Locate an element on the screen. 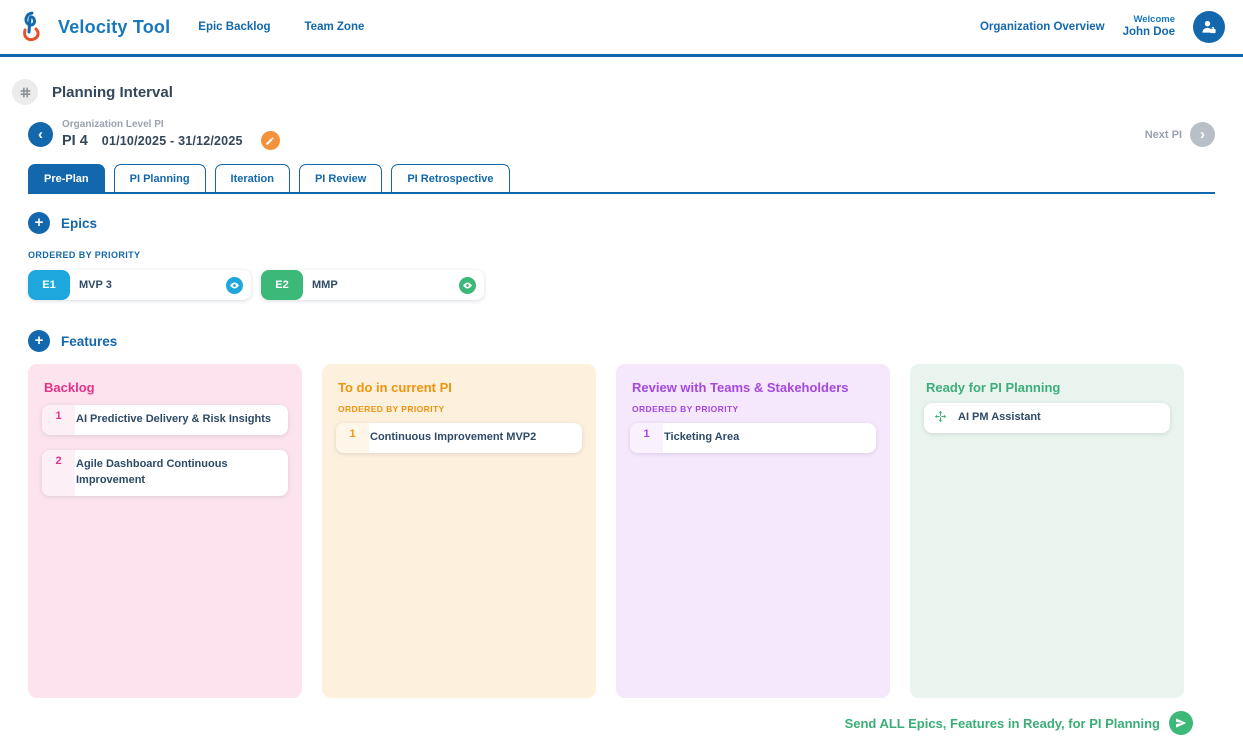 The image size is (1243, 739). epics-section-label: Epics is located at coordinates (79, 223).